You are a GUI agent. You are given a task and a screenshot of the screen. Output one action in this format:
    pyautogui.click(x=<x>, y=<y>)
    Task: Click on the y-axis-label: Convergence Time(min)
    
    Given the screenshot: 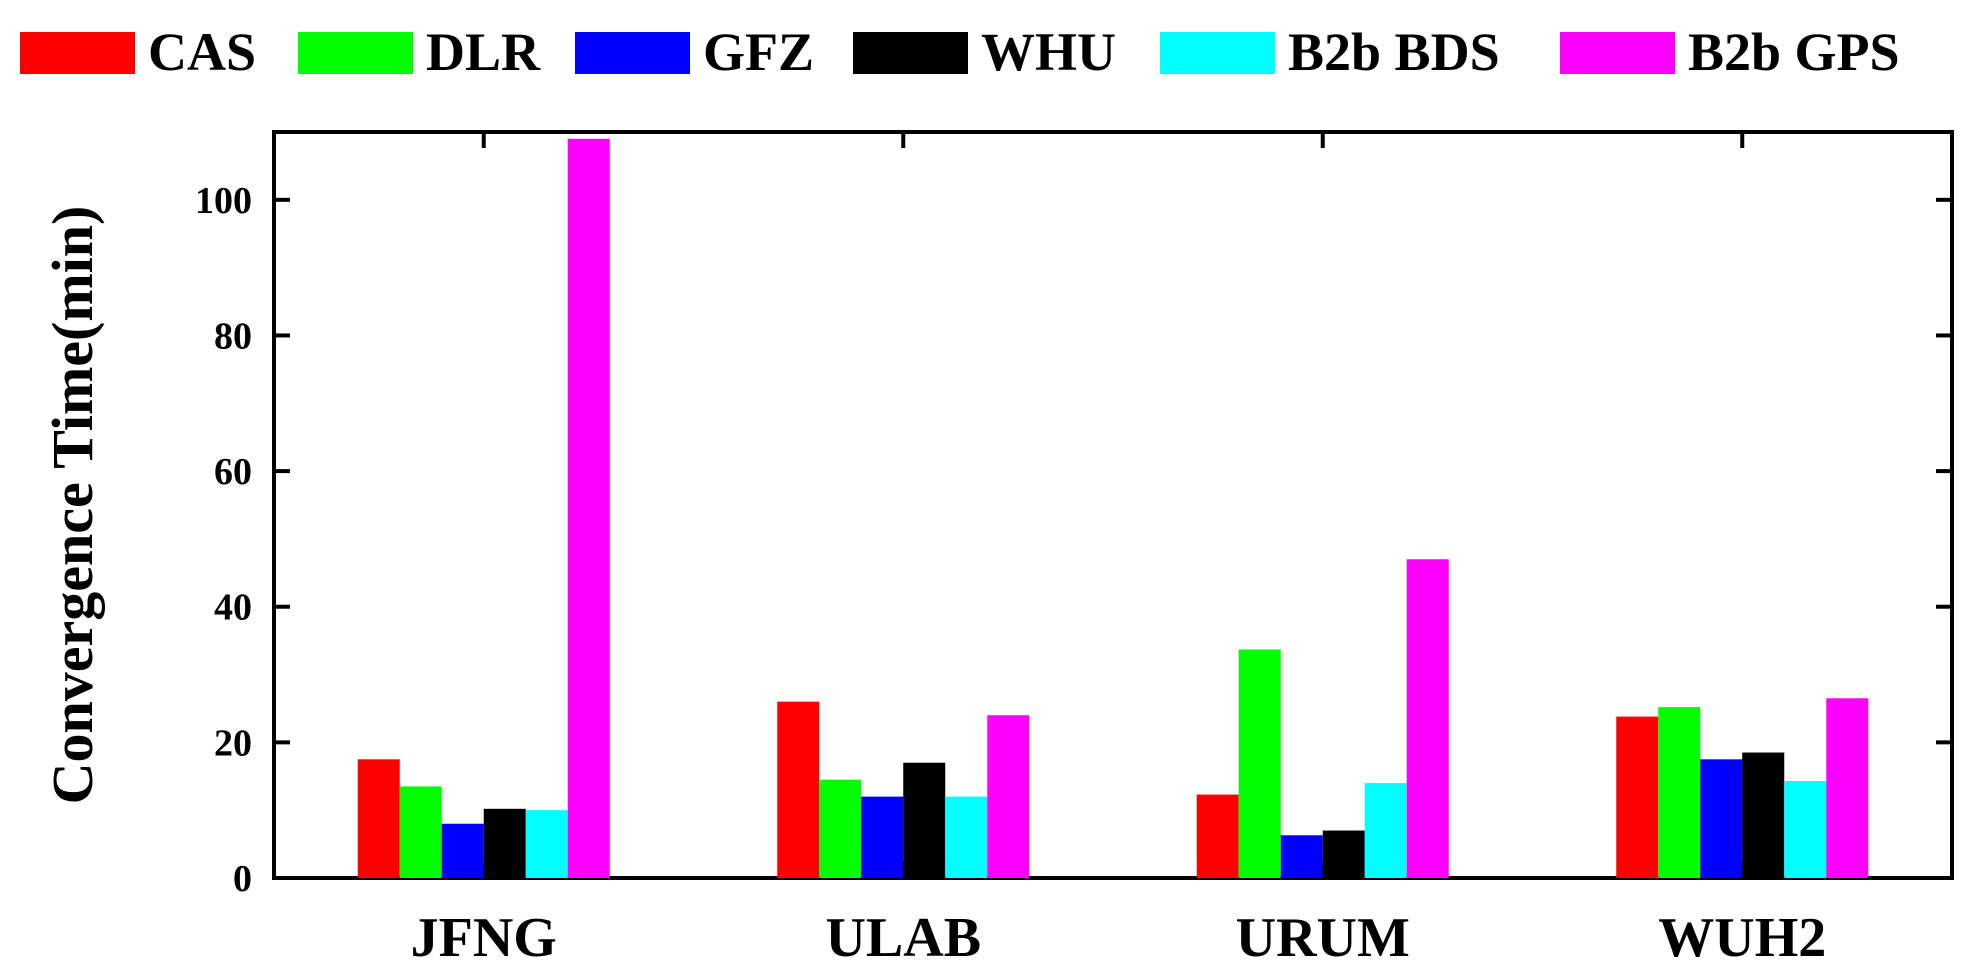 What is the action you would take?
    pyautogui.click(x=72, y=505)
    